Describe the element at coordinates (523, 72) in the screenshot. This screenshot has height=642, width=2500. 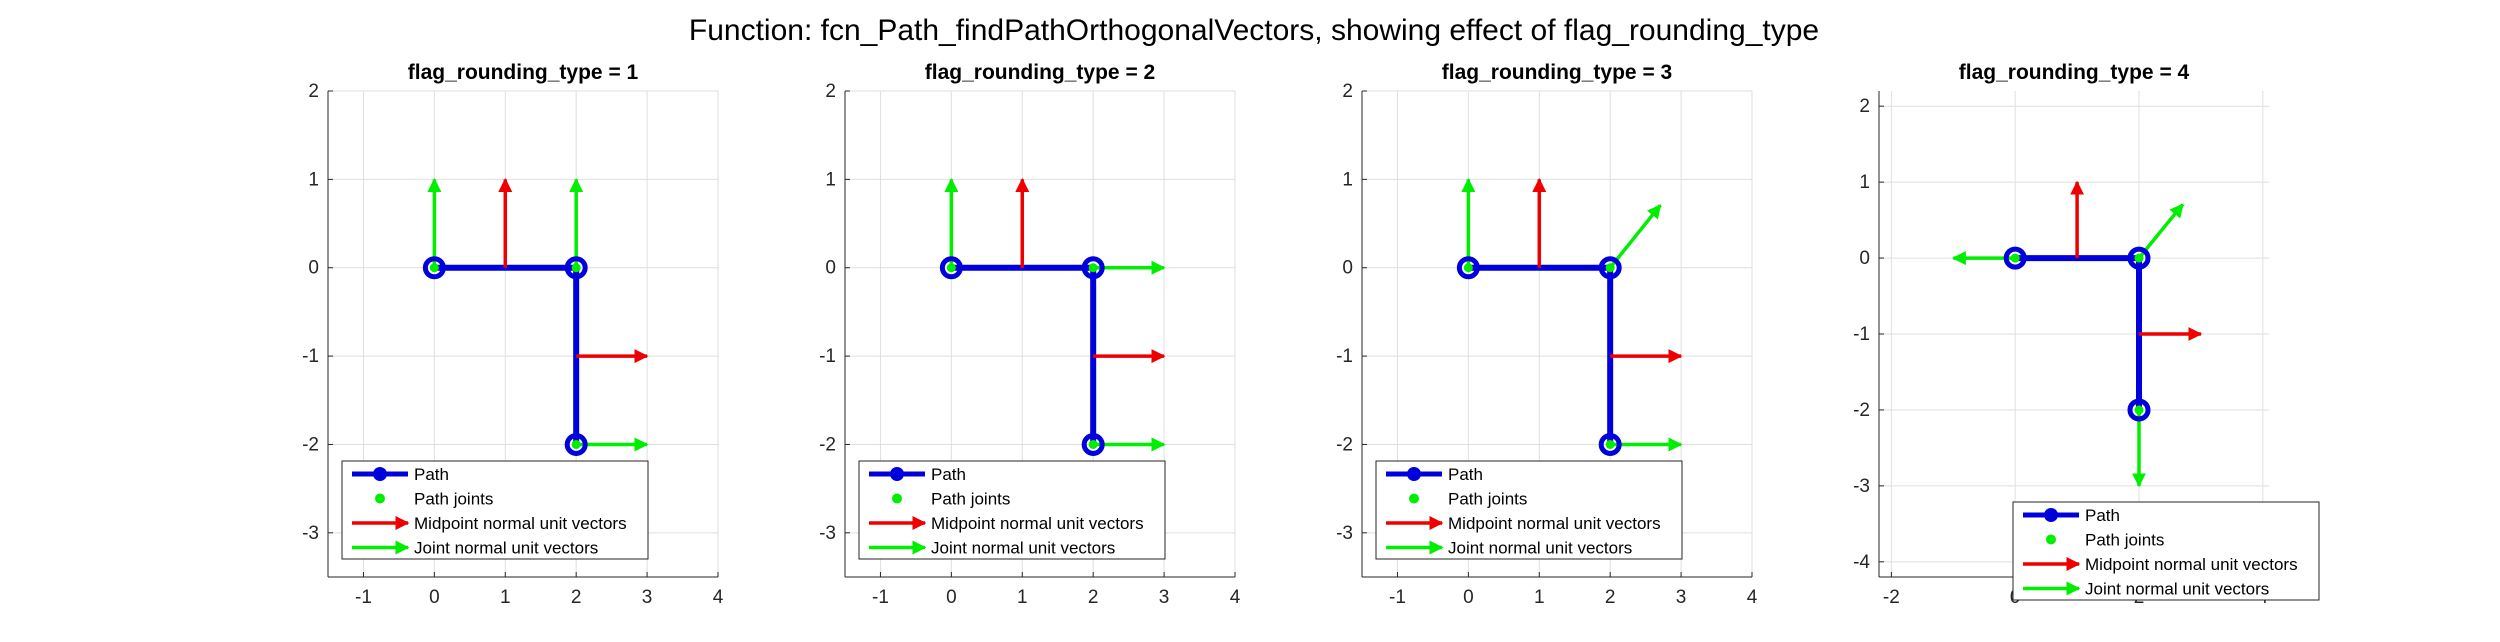
I see `subplot-title: flag_rounding_type = 1` at that location.